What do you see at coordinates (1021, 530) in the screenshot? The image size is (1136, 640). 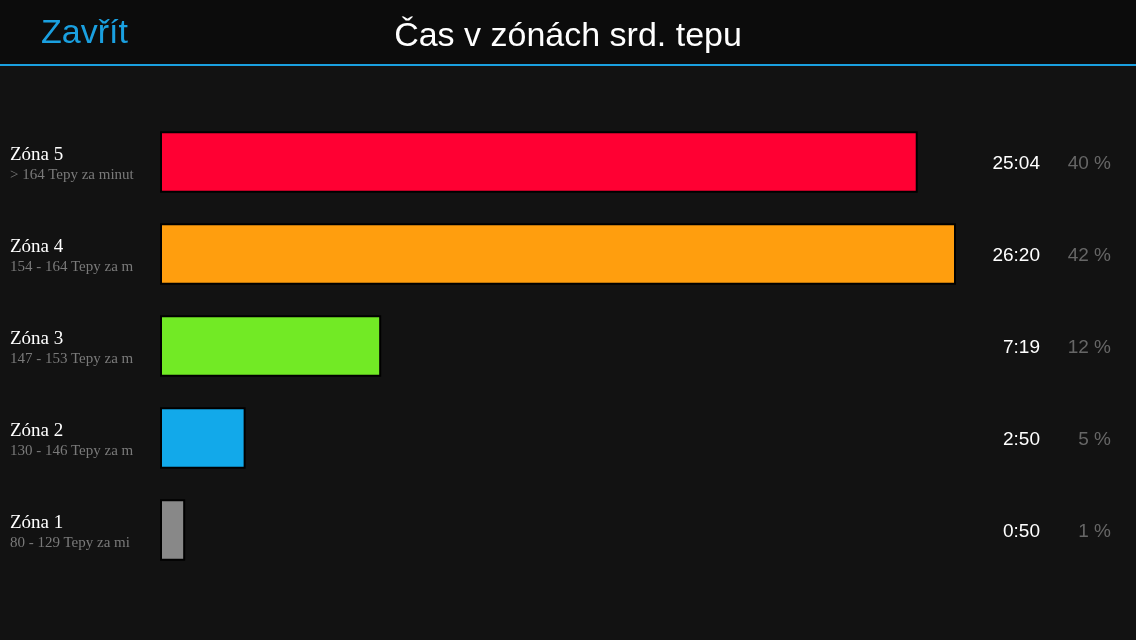 I see `data-label: 0:50` at bounding box center [1021, 530].